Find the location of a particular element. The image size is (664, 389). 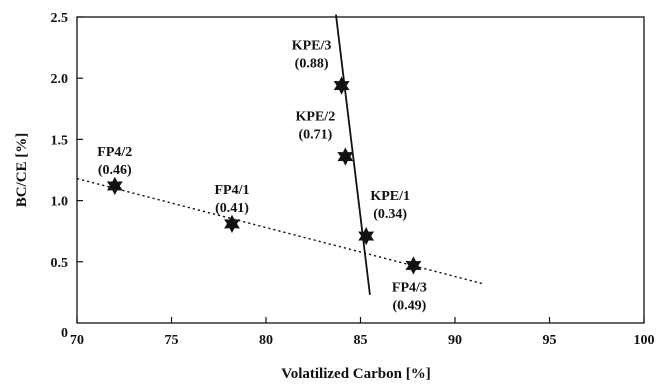

data-point: FP4/3 (0.49) is located at coordinates (409, 284).